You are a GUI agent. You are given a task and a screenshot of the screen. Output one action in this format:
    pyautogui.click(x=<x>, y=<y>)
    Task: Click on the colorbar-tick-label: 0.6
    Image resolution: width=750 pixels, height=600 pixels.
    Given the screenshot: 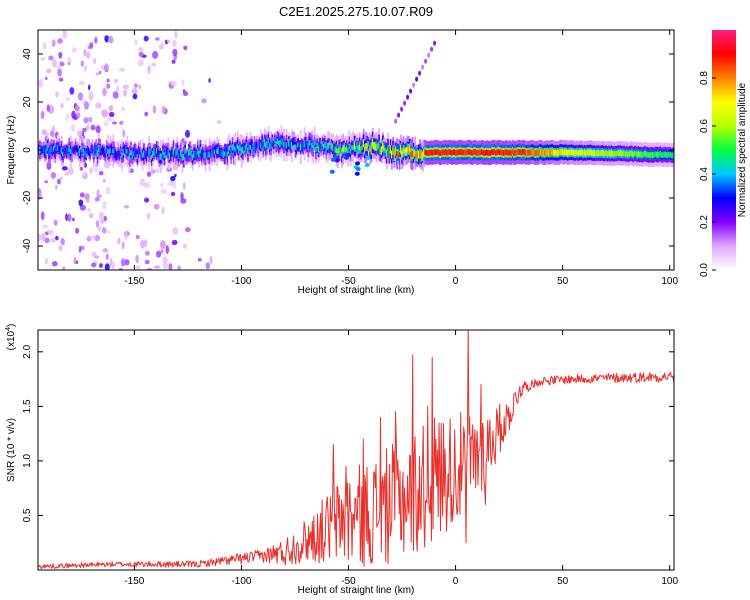 What is the action you would take?
    pyautogui.click(x=704, y=126)
    